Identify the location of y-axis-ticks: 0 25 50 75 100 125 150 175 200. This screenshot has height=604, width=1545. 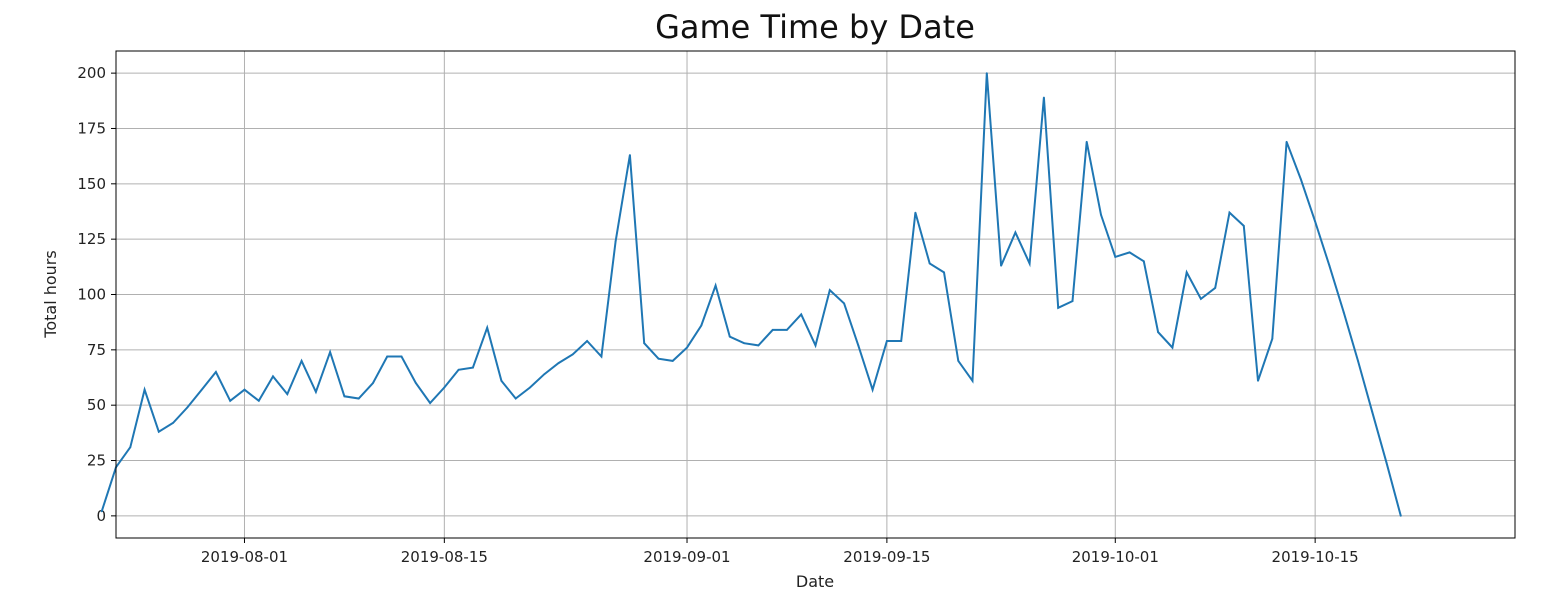
(96, 294).